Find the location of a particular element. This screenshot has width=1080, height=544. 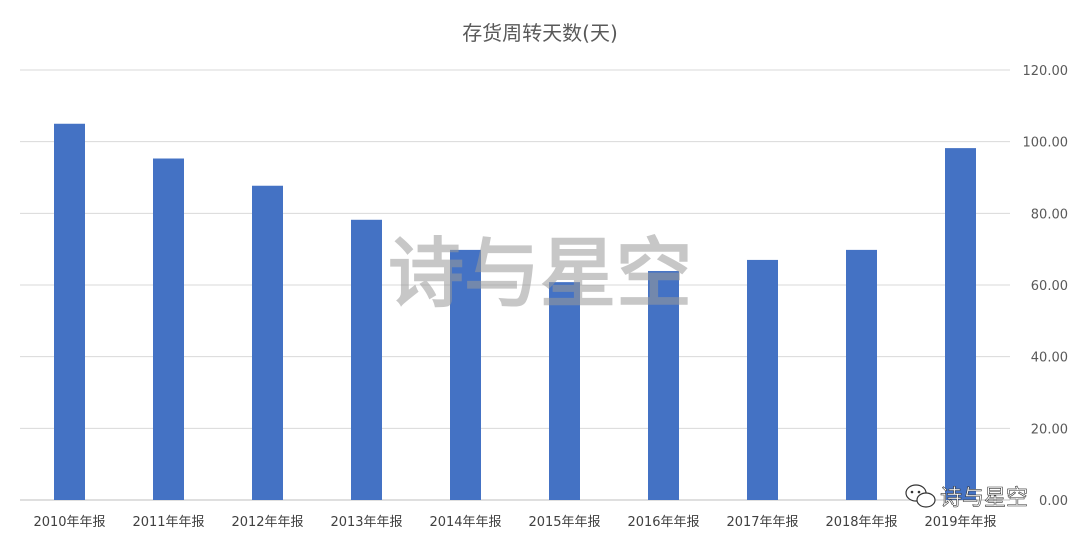

y-tick-label: 100.00 is located at coordinates (1046, 143).